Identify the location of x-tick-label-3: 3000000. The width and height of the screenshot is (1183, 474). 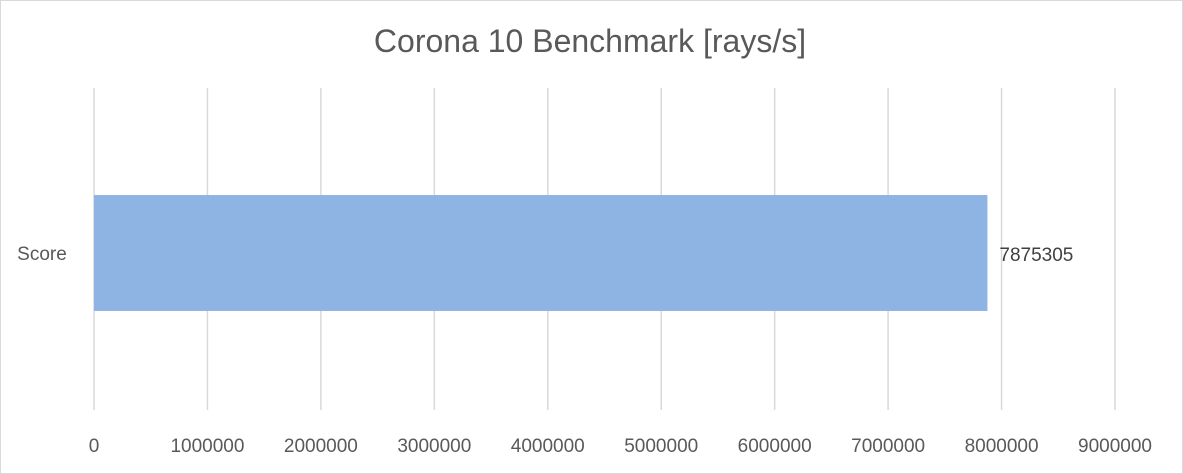
(434, 446).